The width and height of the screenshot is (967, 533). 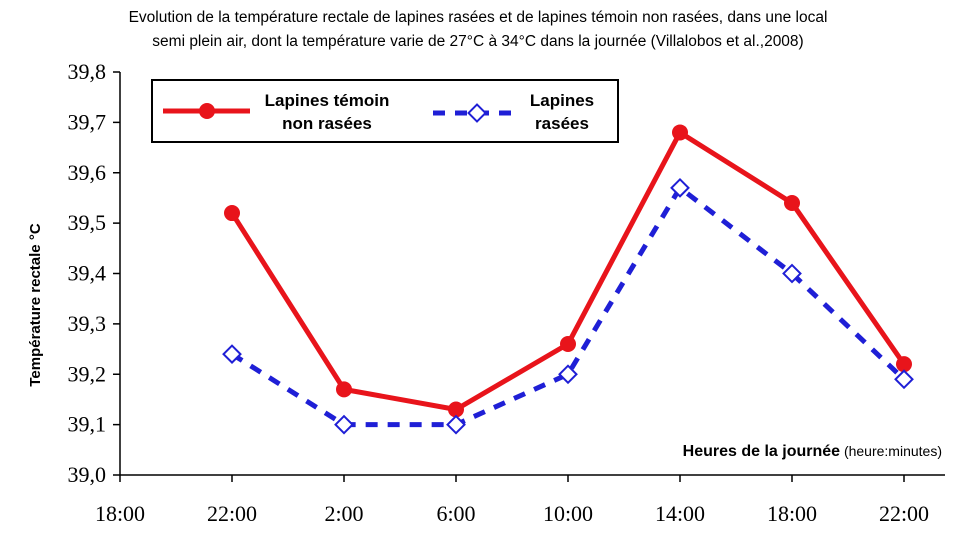 I want to click on legend: Lapines témoin non rasées Lapines rasées, so click(x=385, y=111).